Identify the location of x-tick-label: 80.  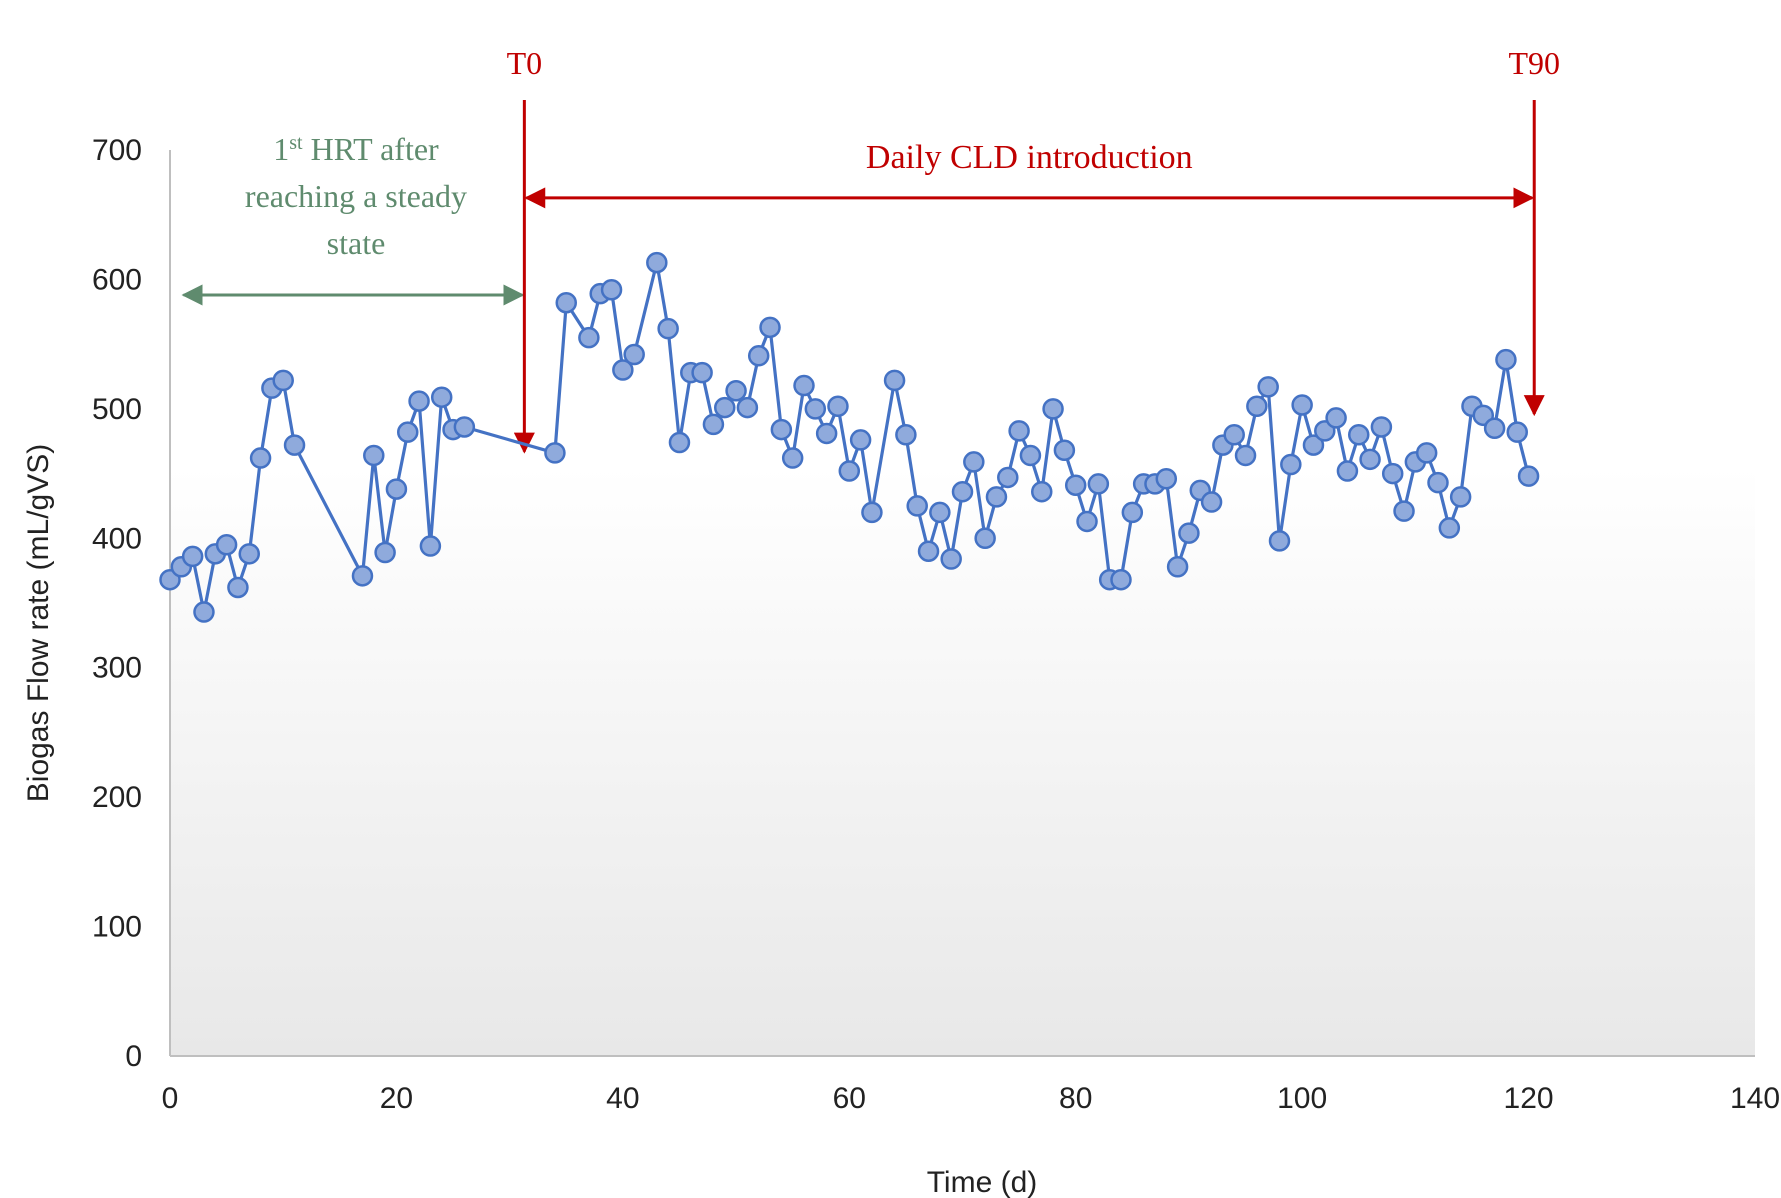
(1075, 1098).